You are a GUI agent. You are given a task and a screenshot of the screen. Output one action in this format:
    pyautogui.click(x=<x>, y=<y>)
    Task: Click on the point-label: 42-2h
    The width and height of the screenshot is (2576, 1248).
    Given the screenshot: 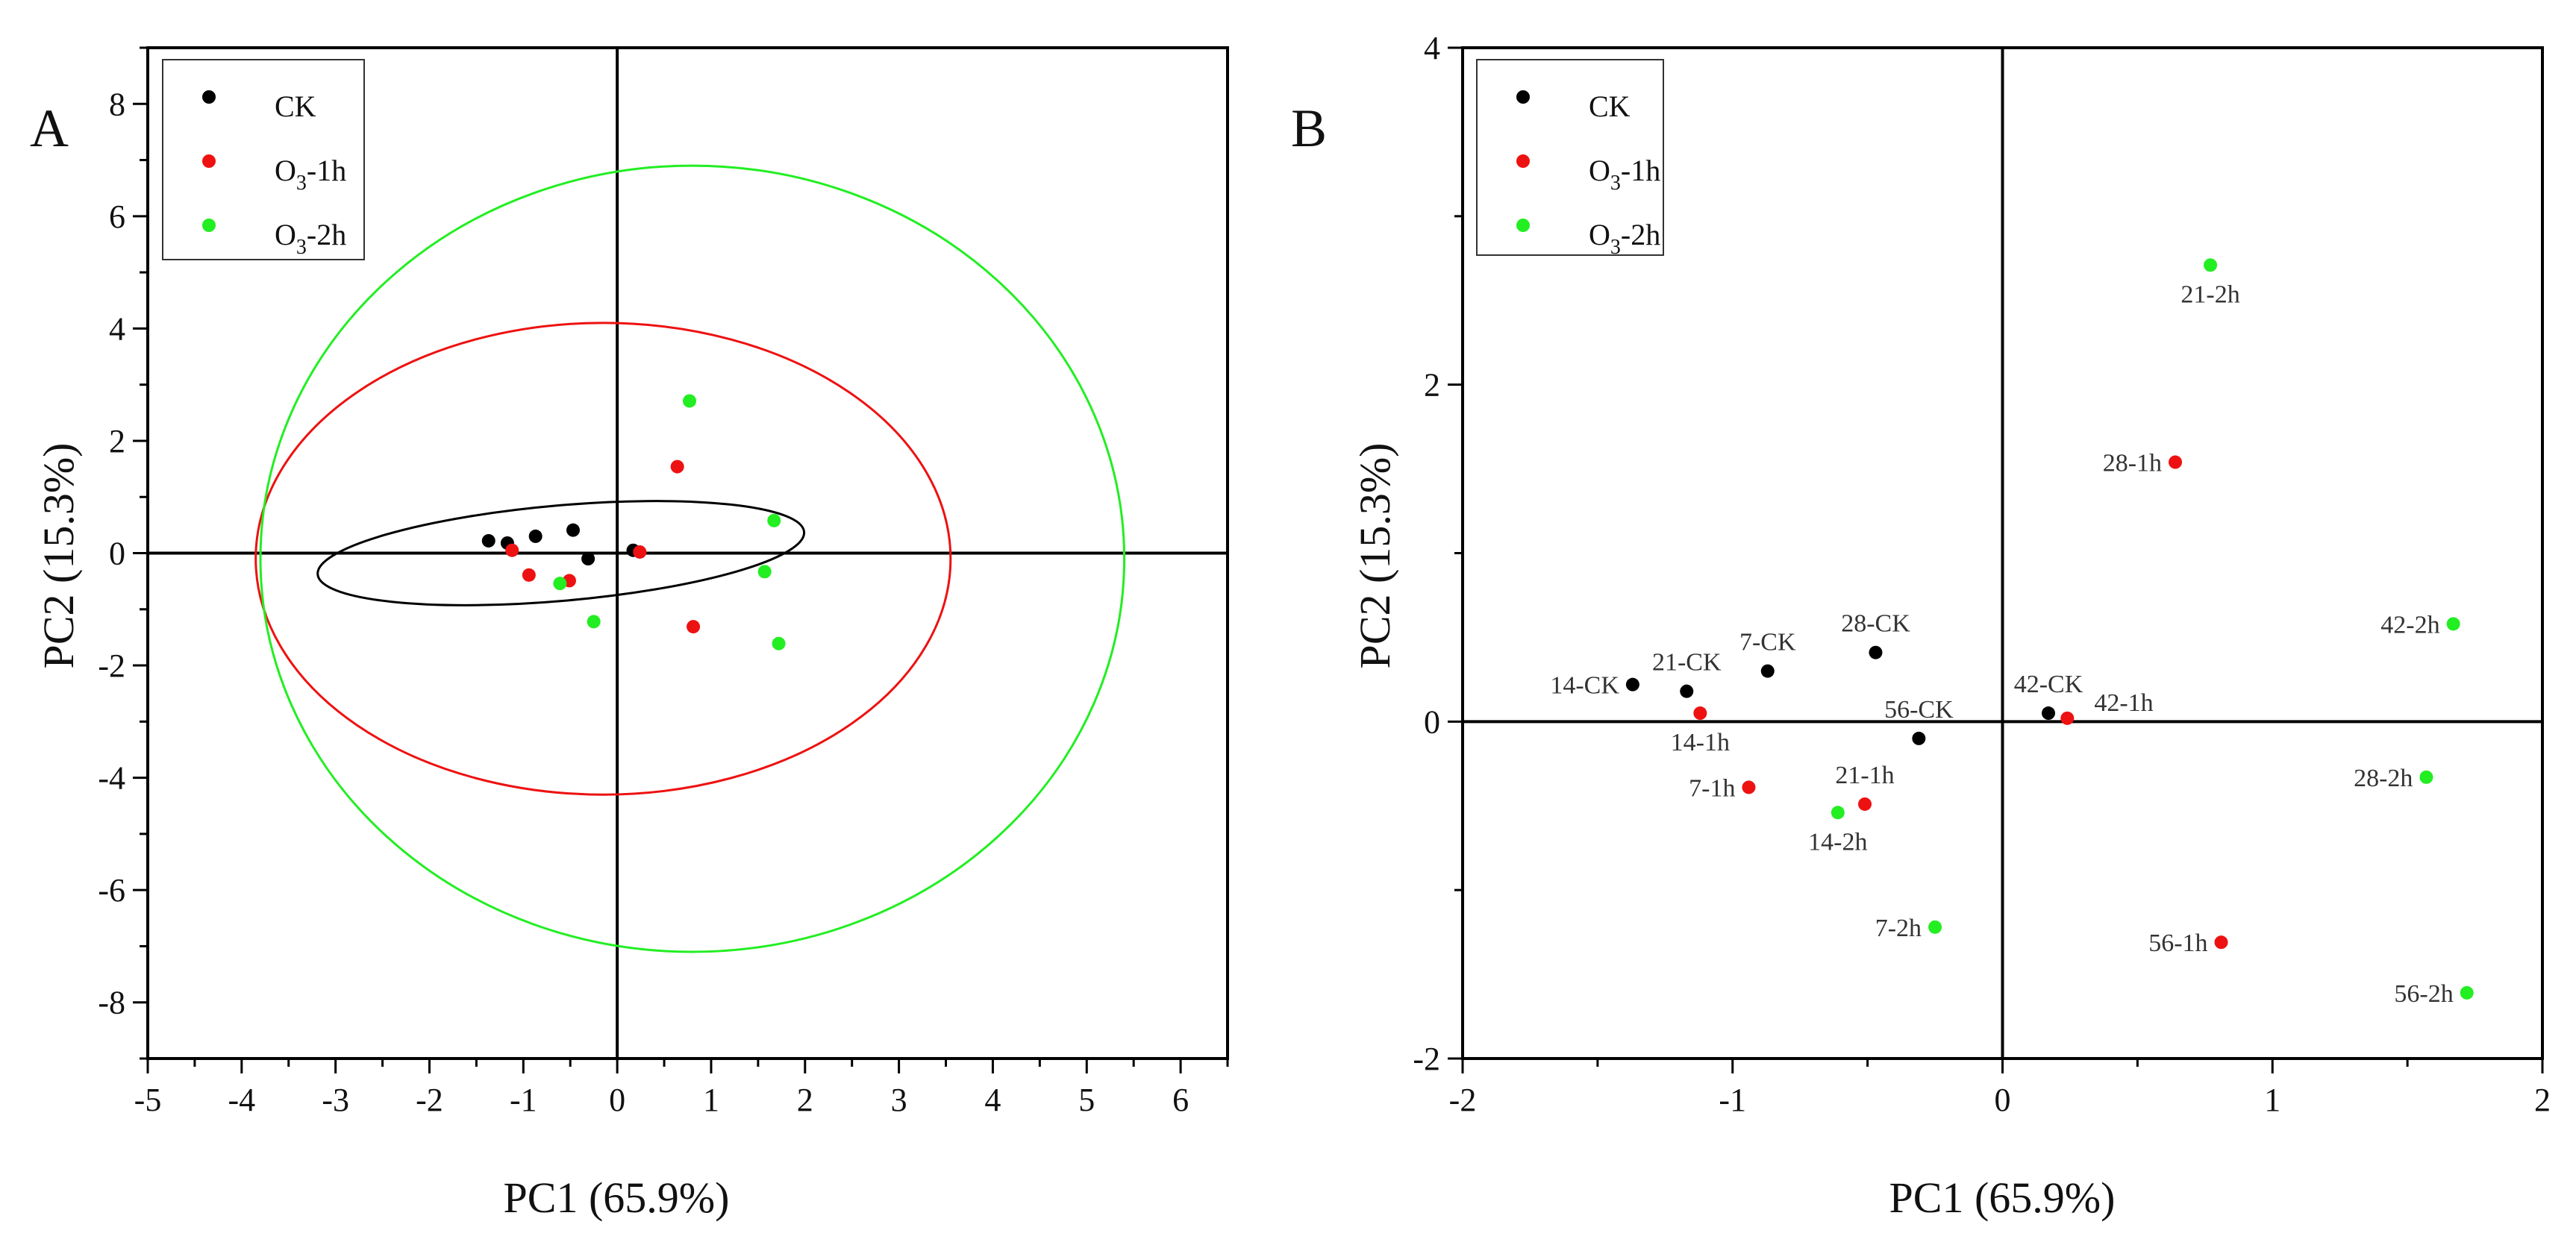 What is the action you would take?
    pyautogui.click(x=2409, y=625)
    